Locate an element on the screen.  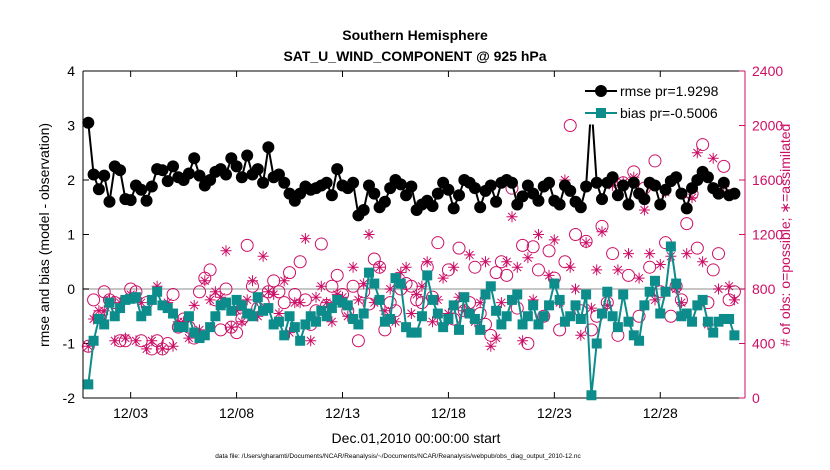
x-axis-label: Dec.01,2010 00:00:00 start is located at coordinates (416, 438).